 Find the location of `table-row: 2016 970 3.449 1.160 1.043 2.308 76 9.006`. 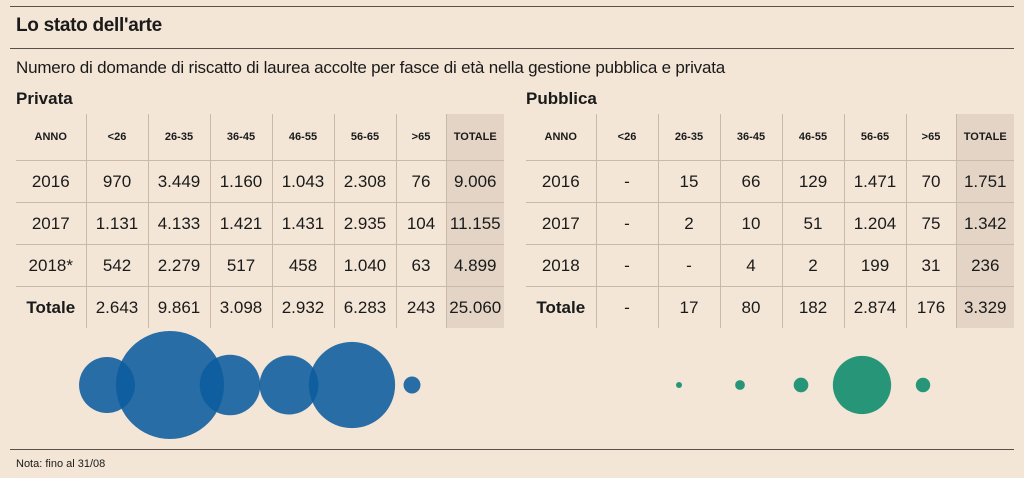

table-row: 2016 970 3.449 1.160 1.043 2.308 76 9.006 is located at coordinates (260, 181).